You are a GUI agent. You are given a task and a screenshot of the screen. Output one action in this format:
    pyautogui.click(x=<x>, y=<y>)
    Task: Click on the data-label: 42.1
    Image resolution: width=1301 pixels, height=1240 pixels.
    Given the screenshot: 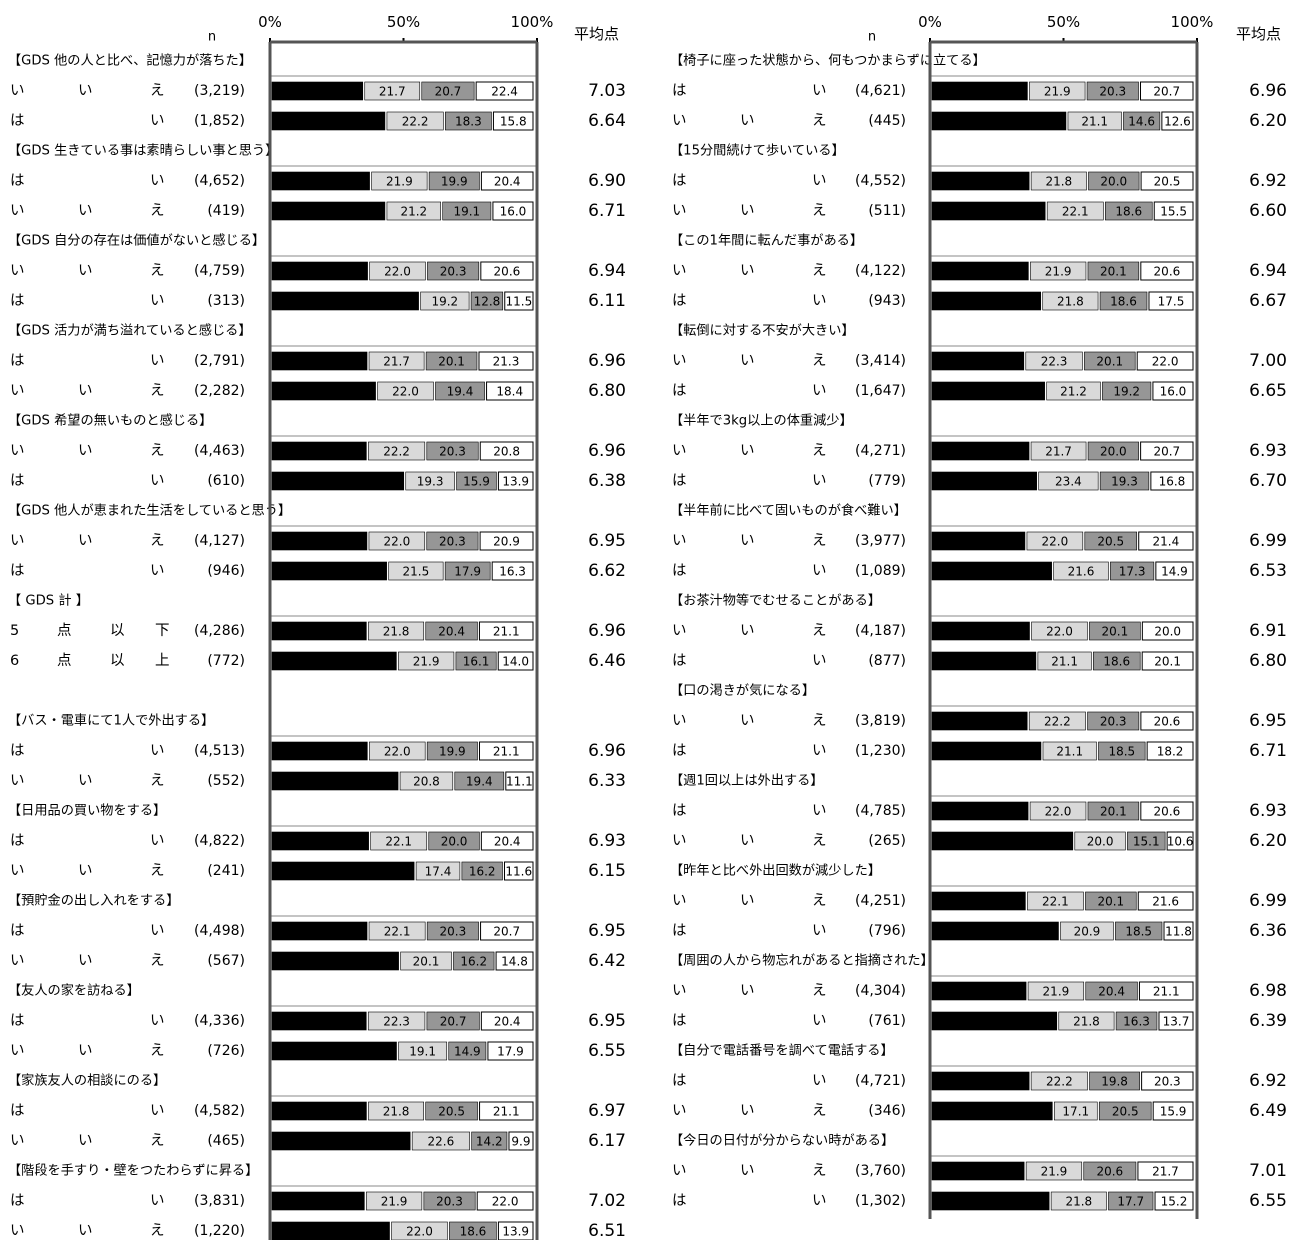 What is the action you would take?
    pyautogui.click(x=987, y=302)
    